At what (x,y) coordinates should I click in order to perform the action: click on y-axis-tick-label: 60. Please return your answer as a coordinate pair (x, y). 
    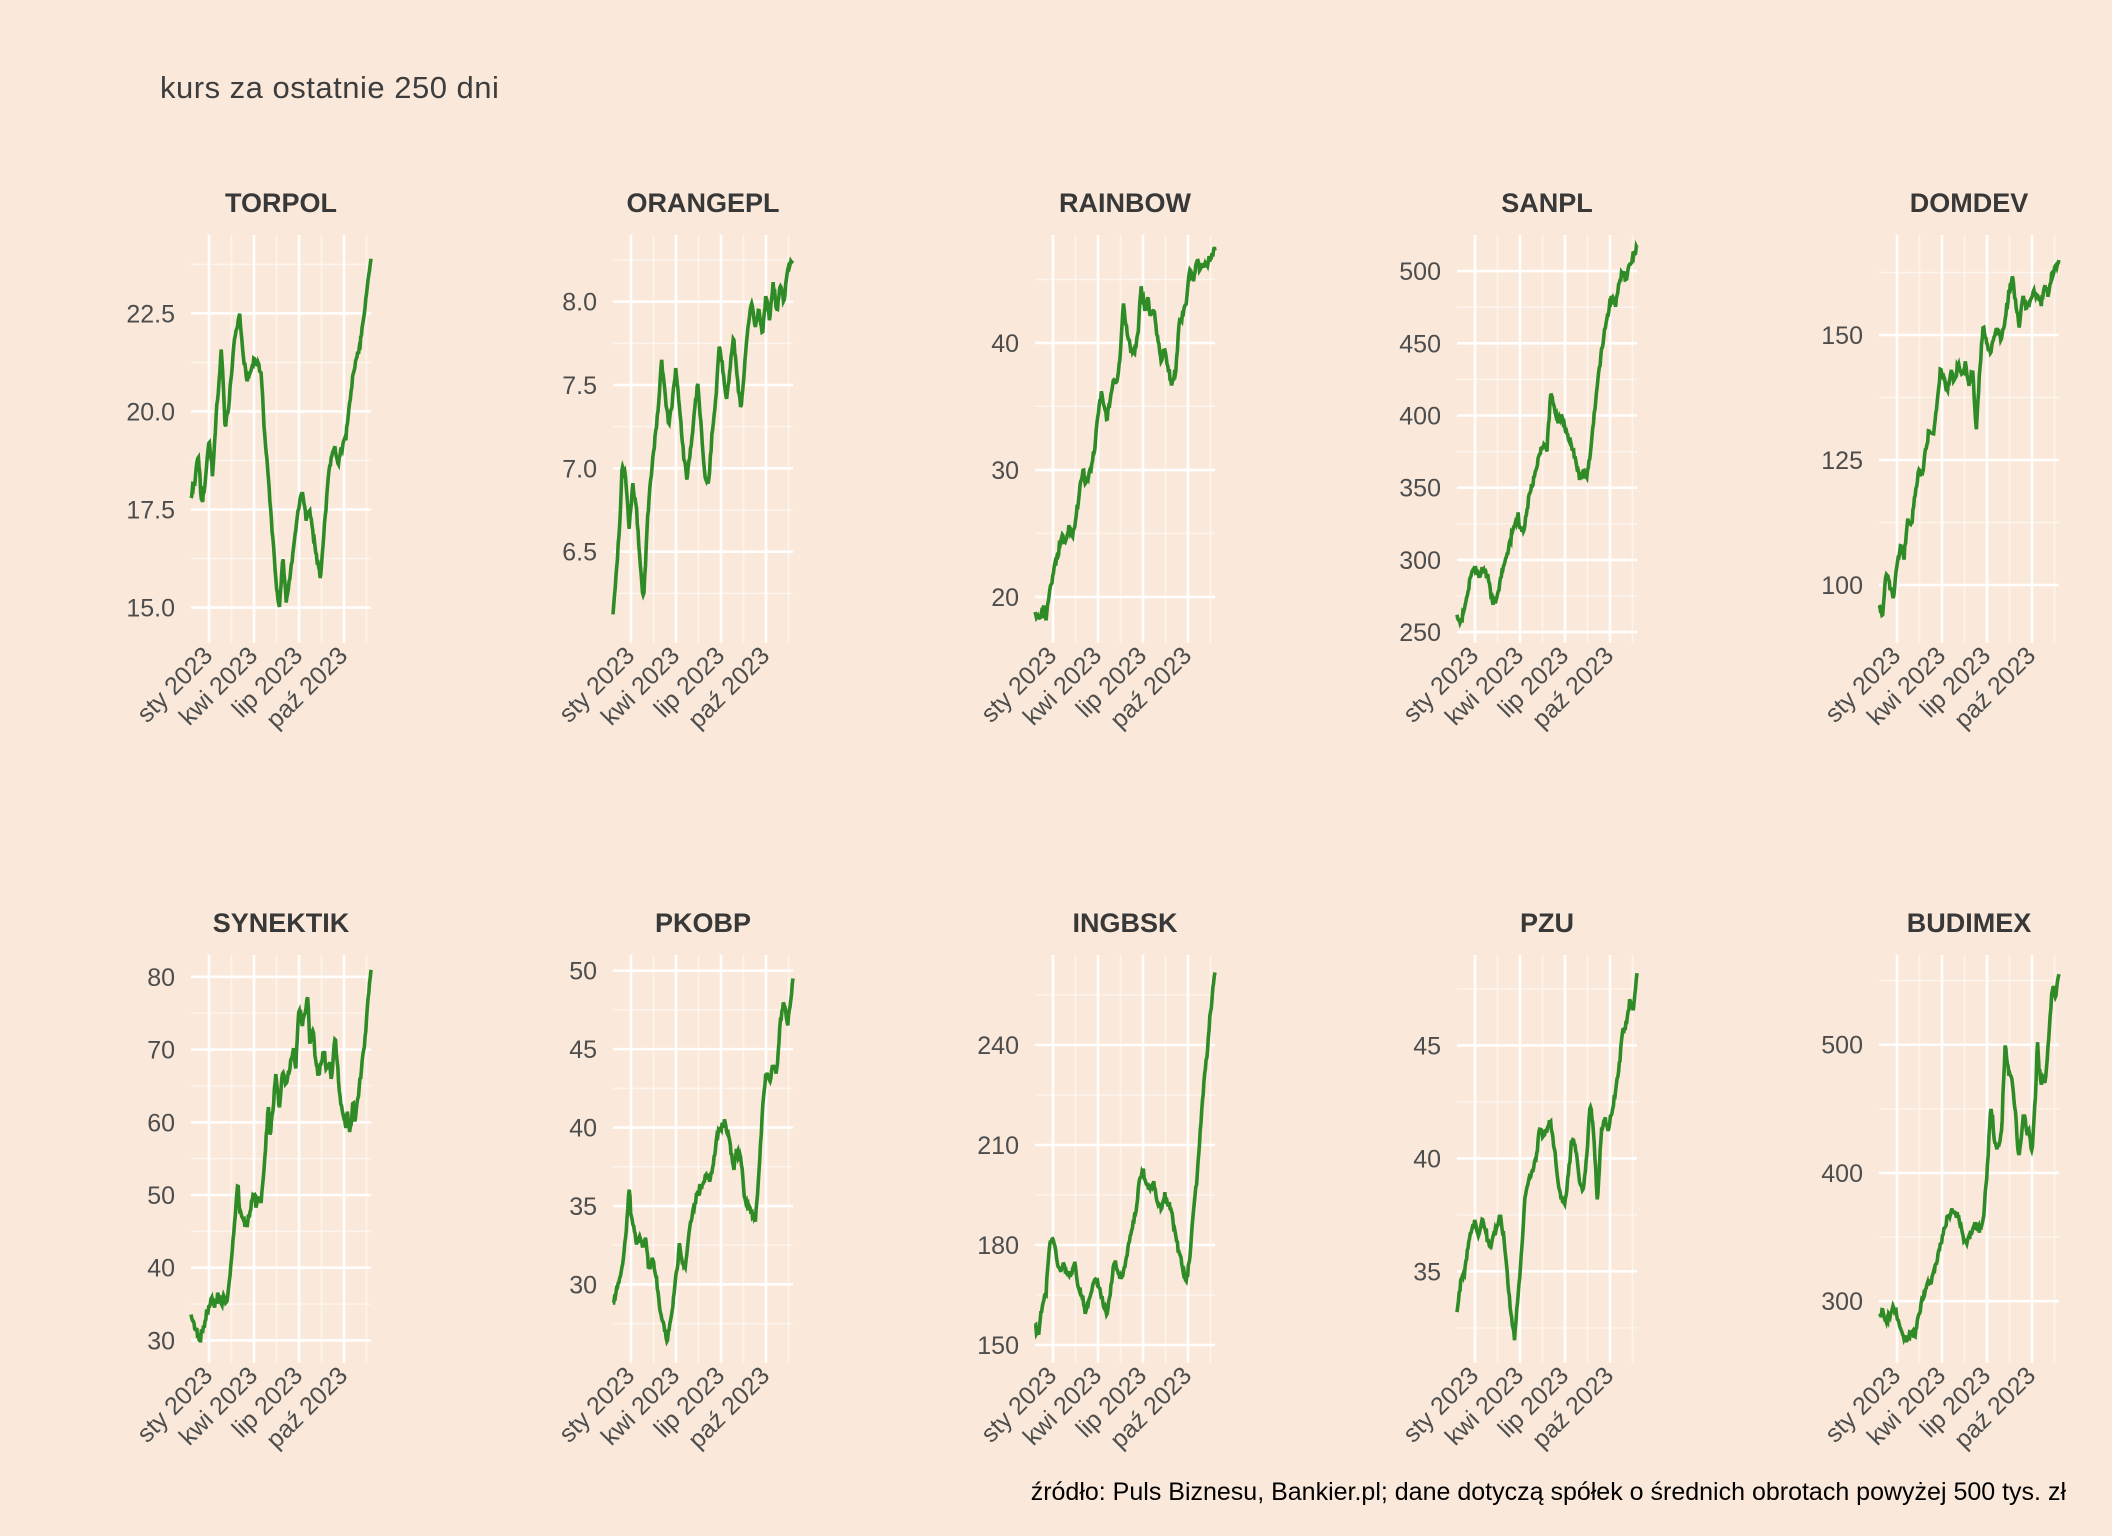
    Looking at the image, I should click on (161, 1123).